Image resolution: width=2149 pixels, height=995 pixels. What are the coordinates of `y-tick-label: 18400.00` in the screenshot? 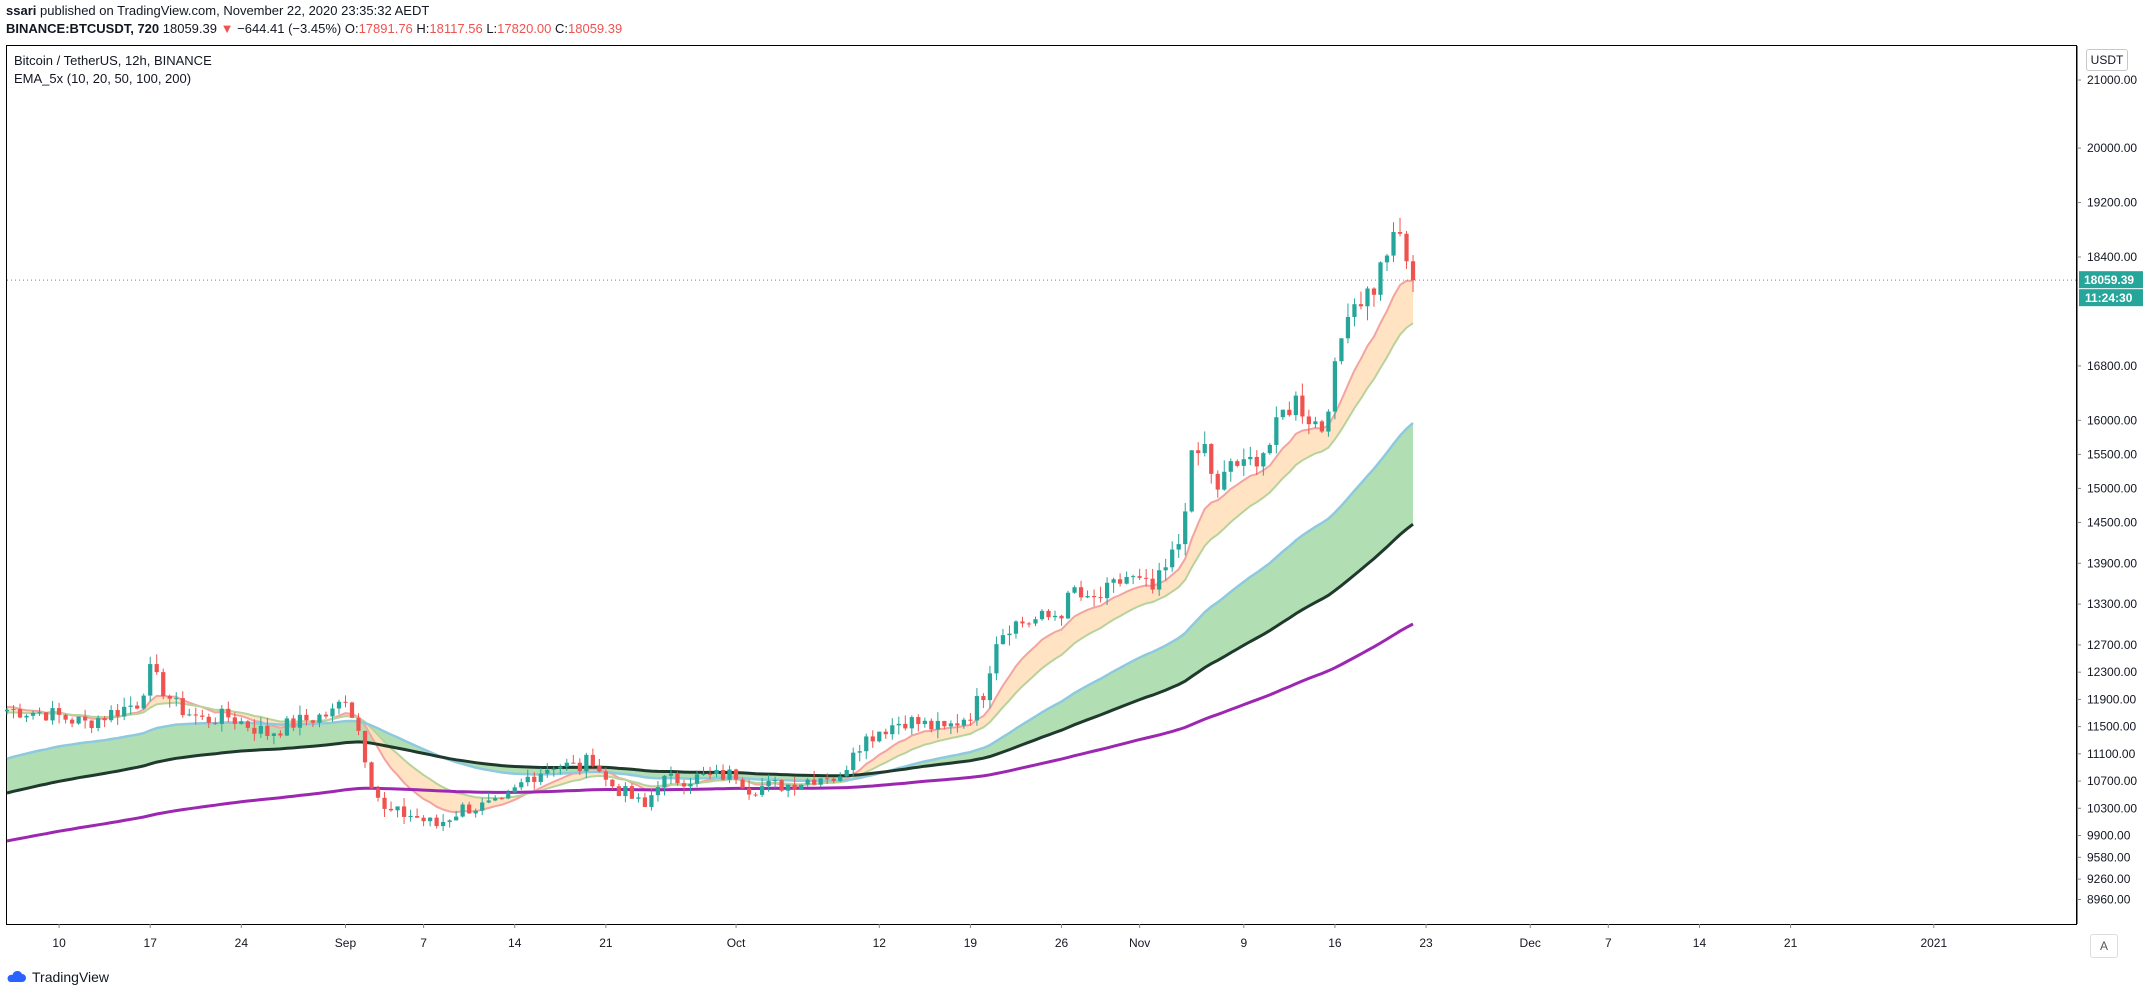 It's located at (2112, 257).